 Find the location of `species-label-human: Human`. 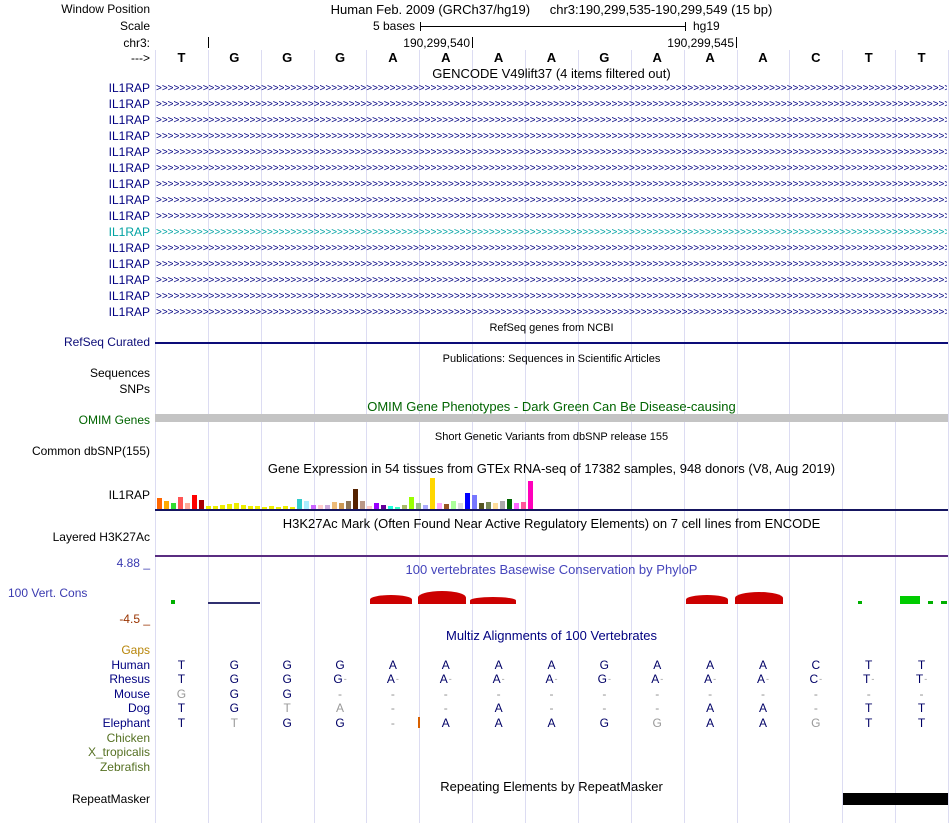

species-label-human: Human is located at coordinates (130, 665).